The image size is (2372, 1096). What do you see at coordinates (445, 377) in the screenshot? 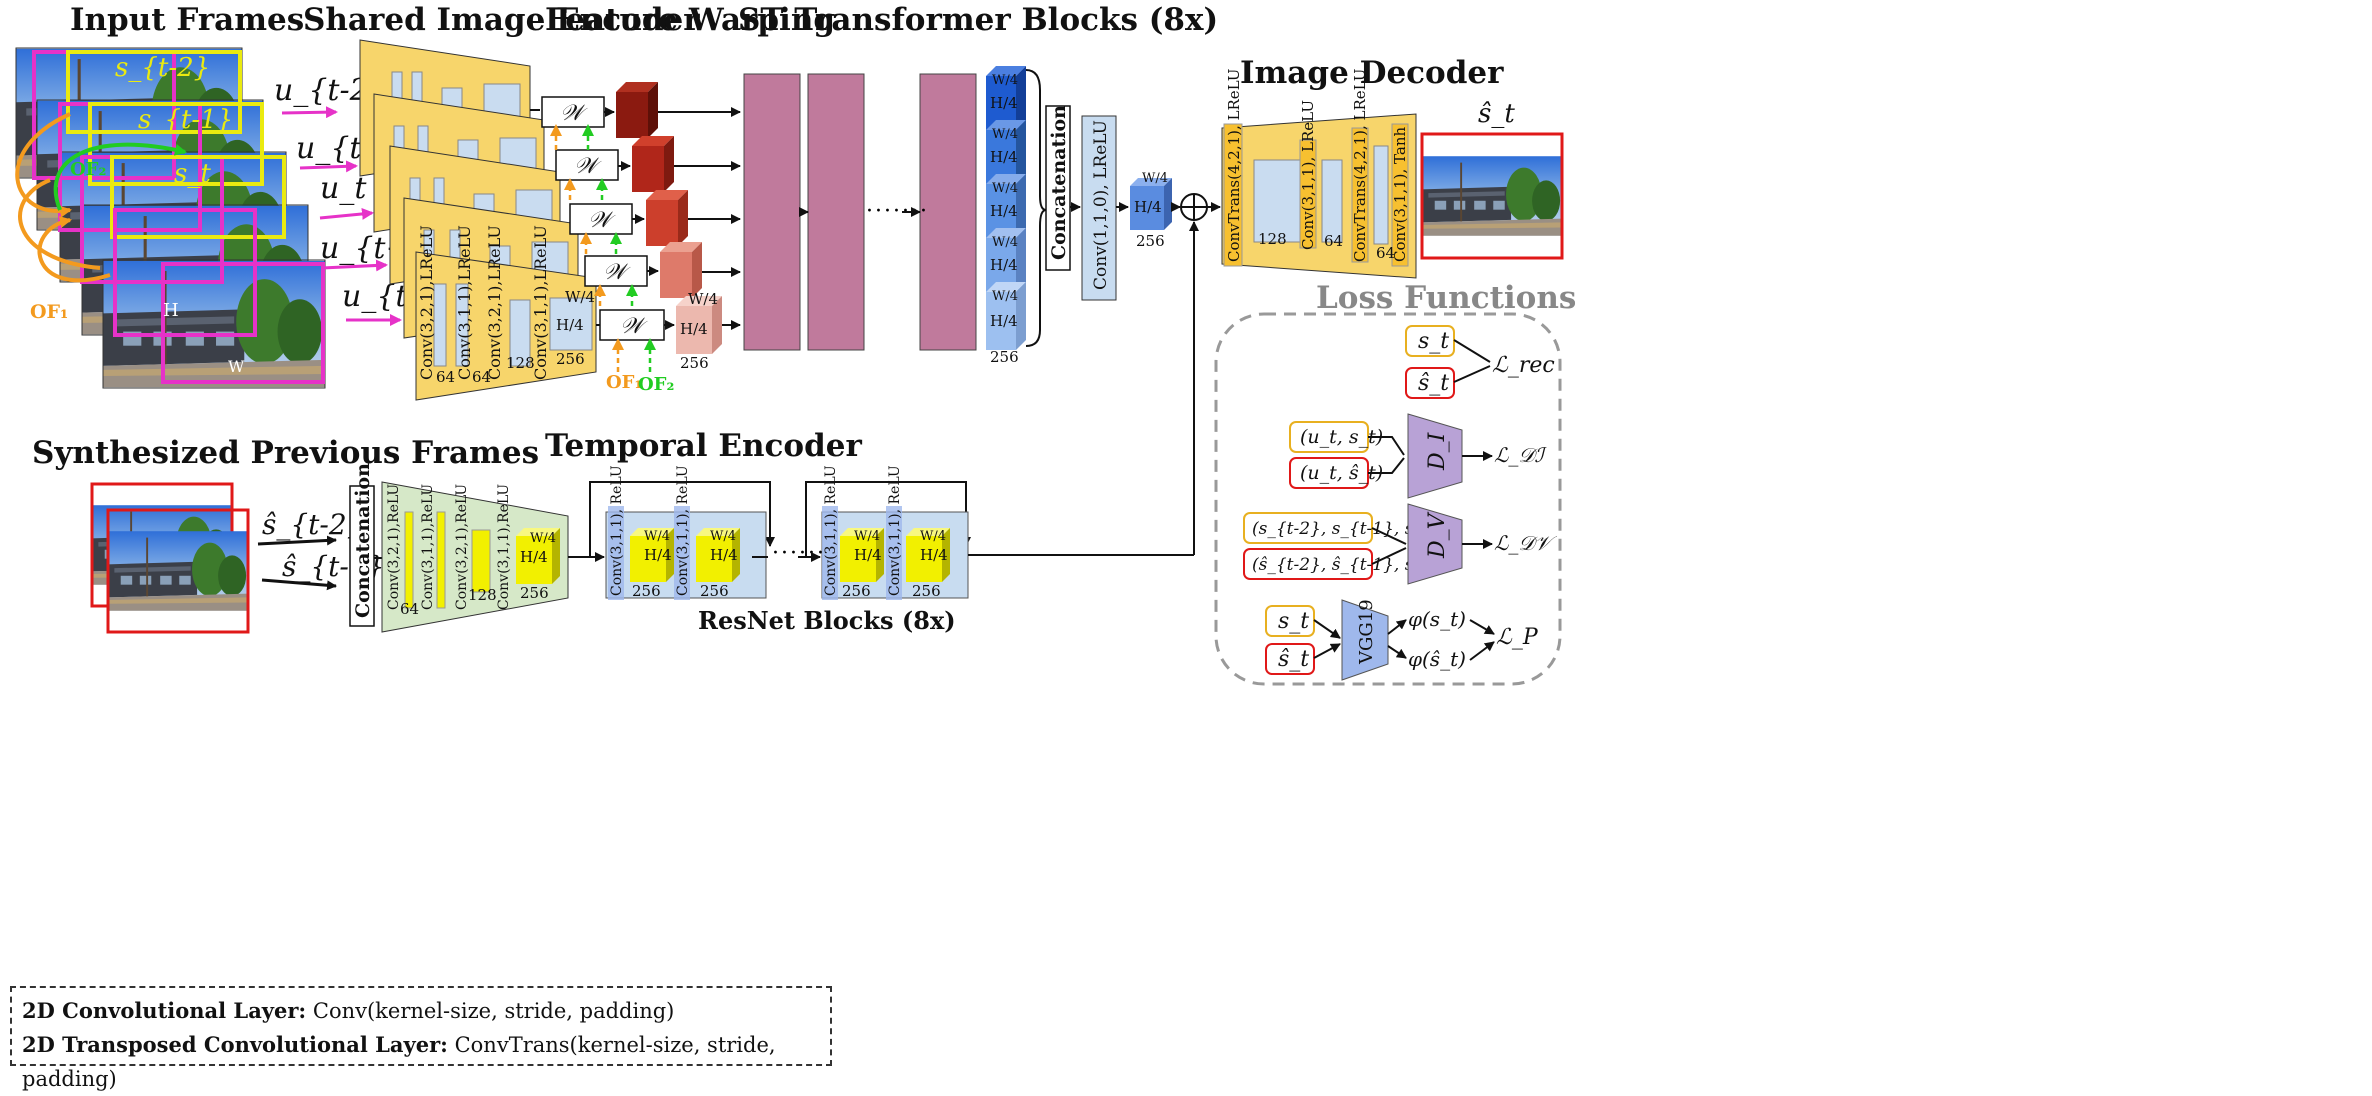
I see `enc-ch-1: 64` at bounding box center [445, 377].